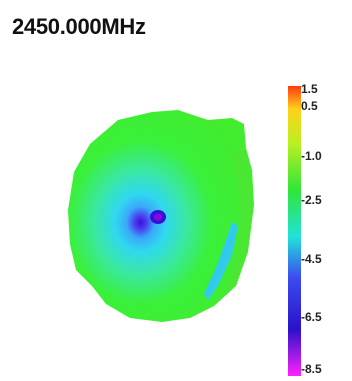 This screenshot has width=352, height=381. Describe the element at coordinates (309, 89) in the screenshot. I see `colorbar-tick-label: 1.5` at that location.